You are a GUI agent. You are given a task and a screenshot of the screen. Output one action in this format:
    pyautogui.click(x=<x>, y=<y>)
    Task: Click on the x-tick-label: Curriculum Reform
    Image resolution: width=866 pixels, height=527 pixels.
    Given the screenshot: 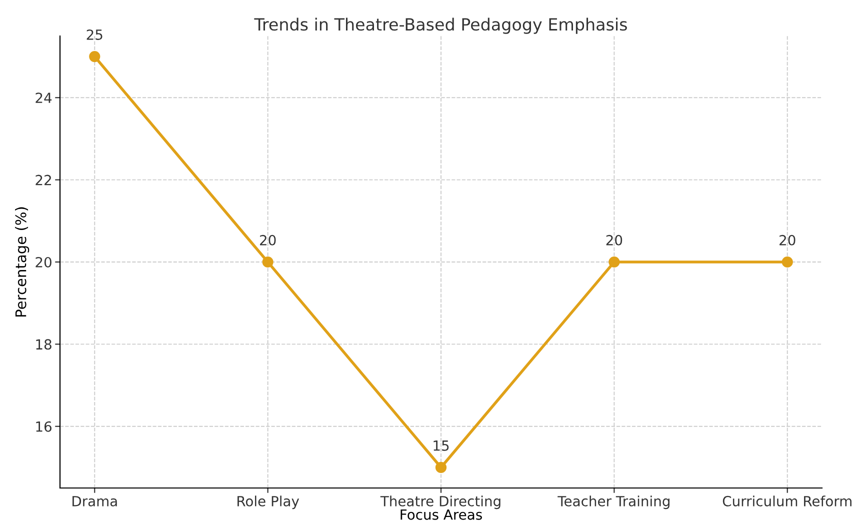 What is the action you would take?
    pyautogui.click(x=787, y=501)
    